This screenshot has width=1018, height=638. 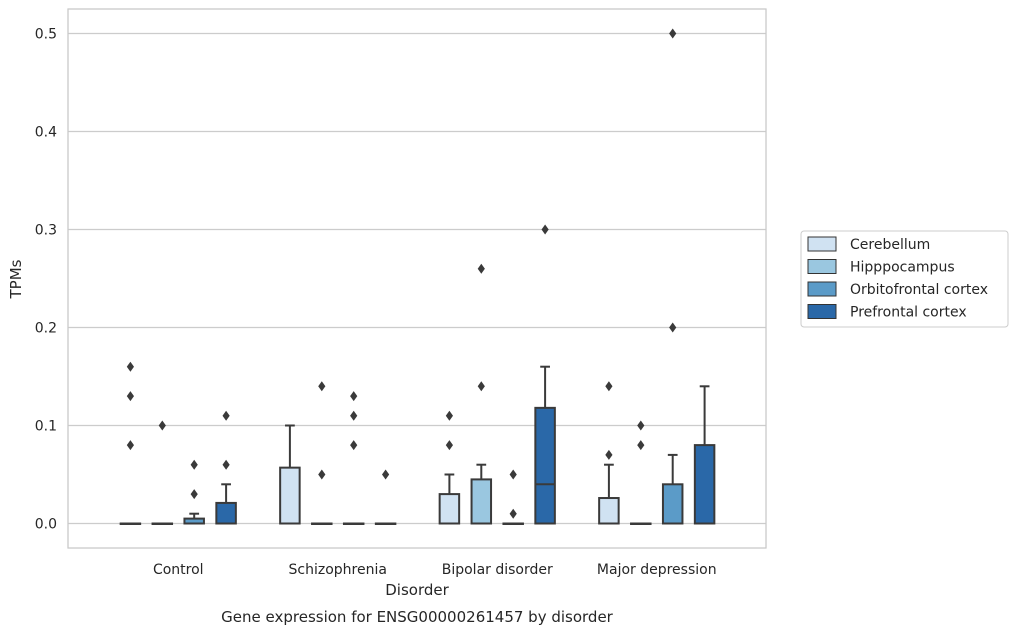 What do you see at coordinates (16, 279) in the screenshot?
I see `y-axis-title: TPMs` at bounding box center [16, 279].